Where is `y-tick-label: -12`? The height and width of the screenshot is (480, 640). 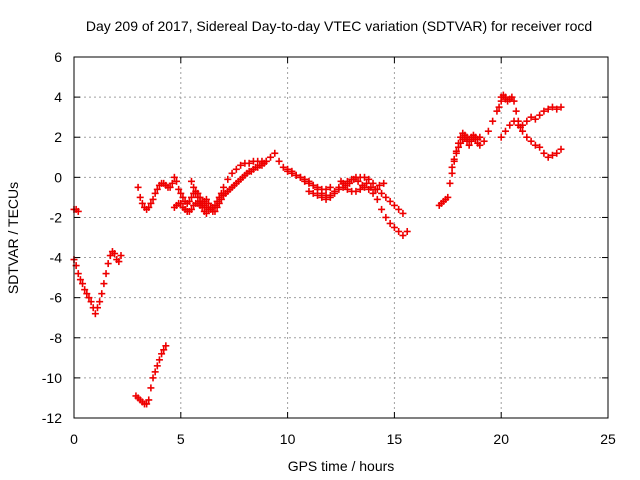 y-tick-label: -12 is located at coordinates (52, 418).